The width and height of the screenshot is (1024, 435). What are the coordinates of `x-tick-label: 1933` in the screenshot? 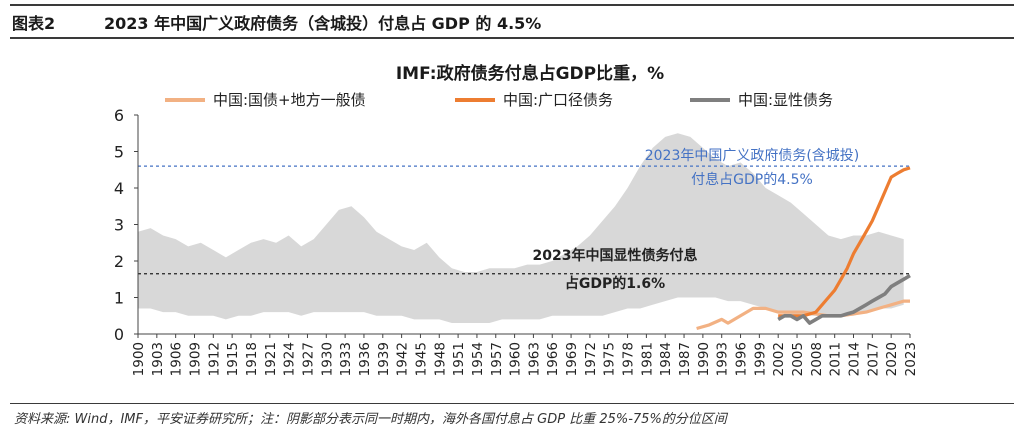 It's located at (346, 359).